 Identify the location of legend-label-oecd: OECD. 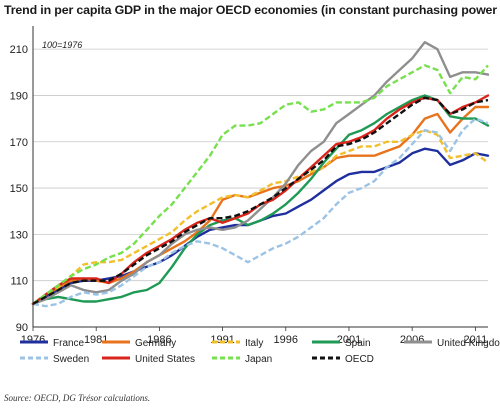
(359, 359).